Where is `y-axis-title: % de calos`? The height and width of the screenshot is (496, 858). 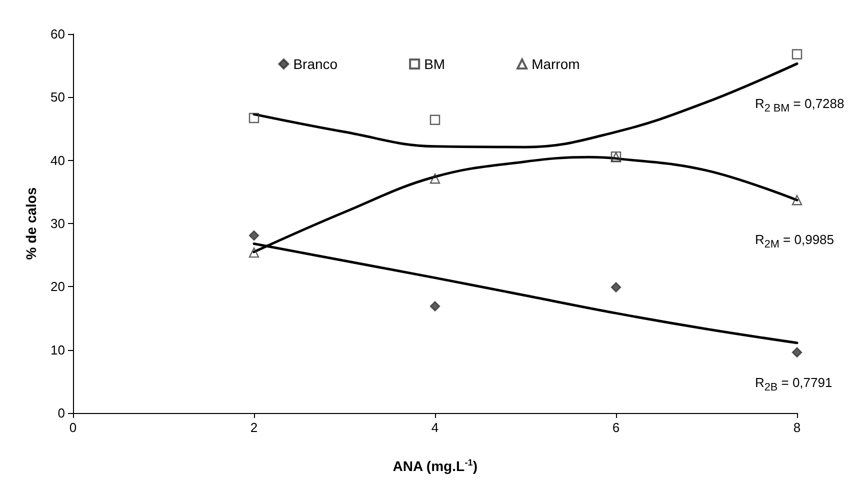 y-axis-title: % de calos is located at coordinates (31, 223).